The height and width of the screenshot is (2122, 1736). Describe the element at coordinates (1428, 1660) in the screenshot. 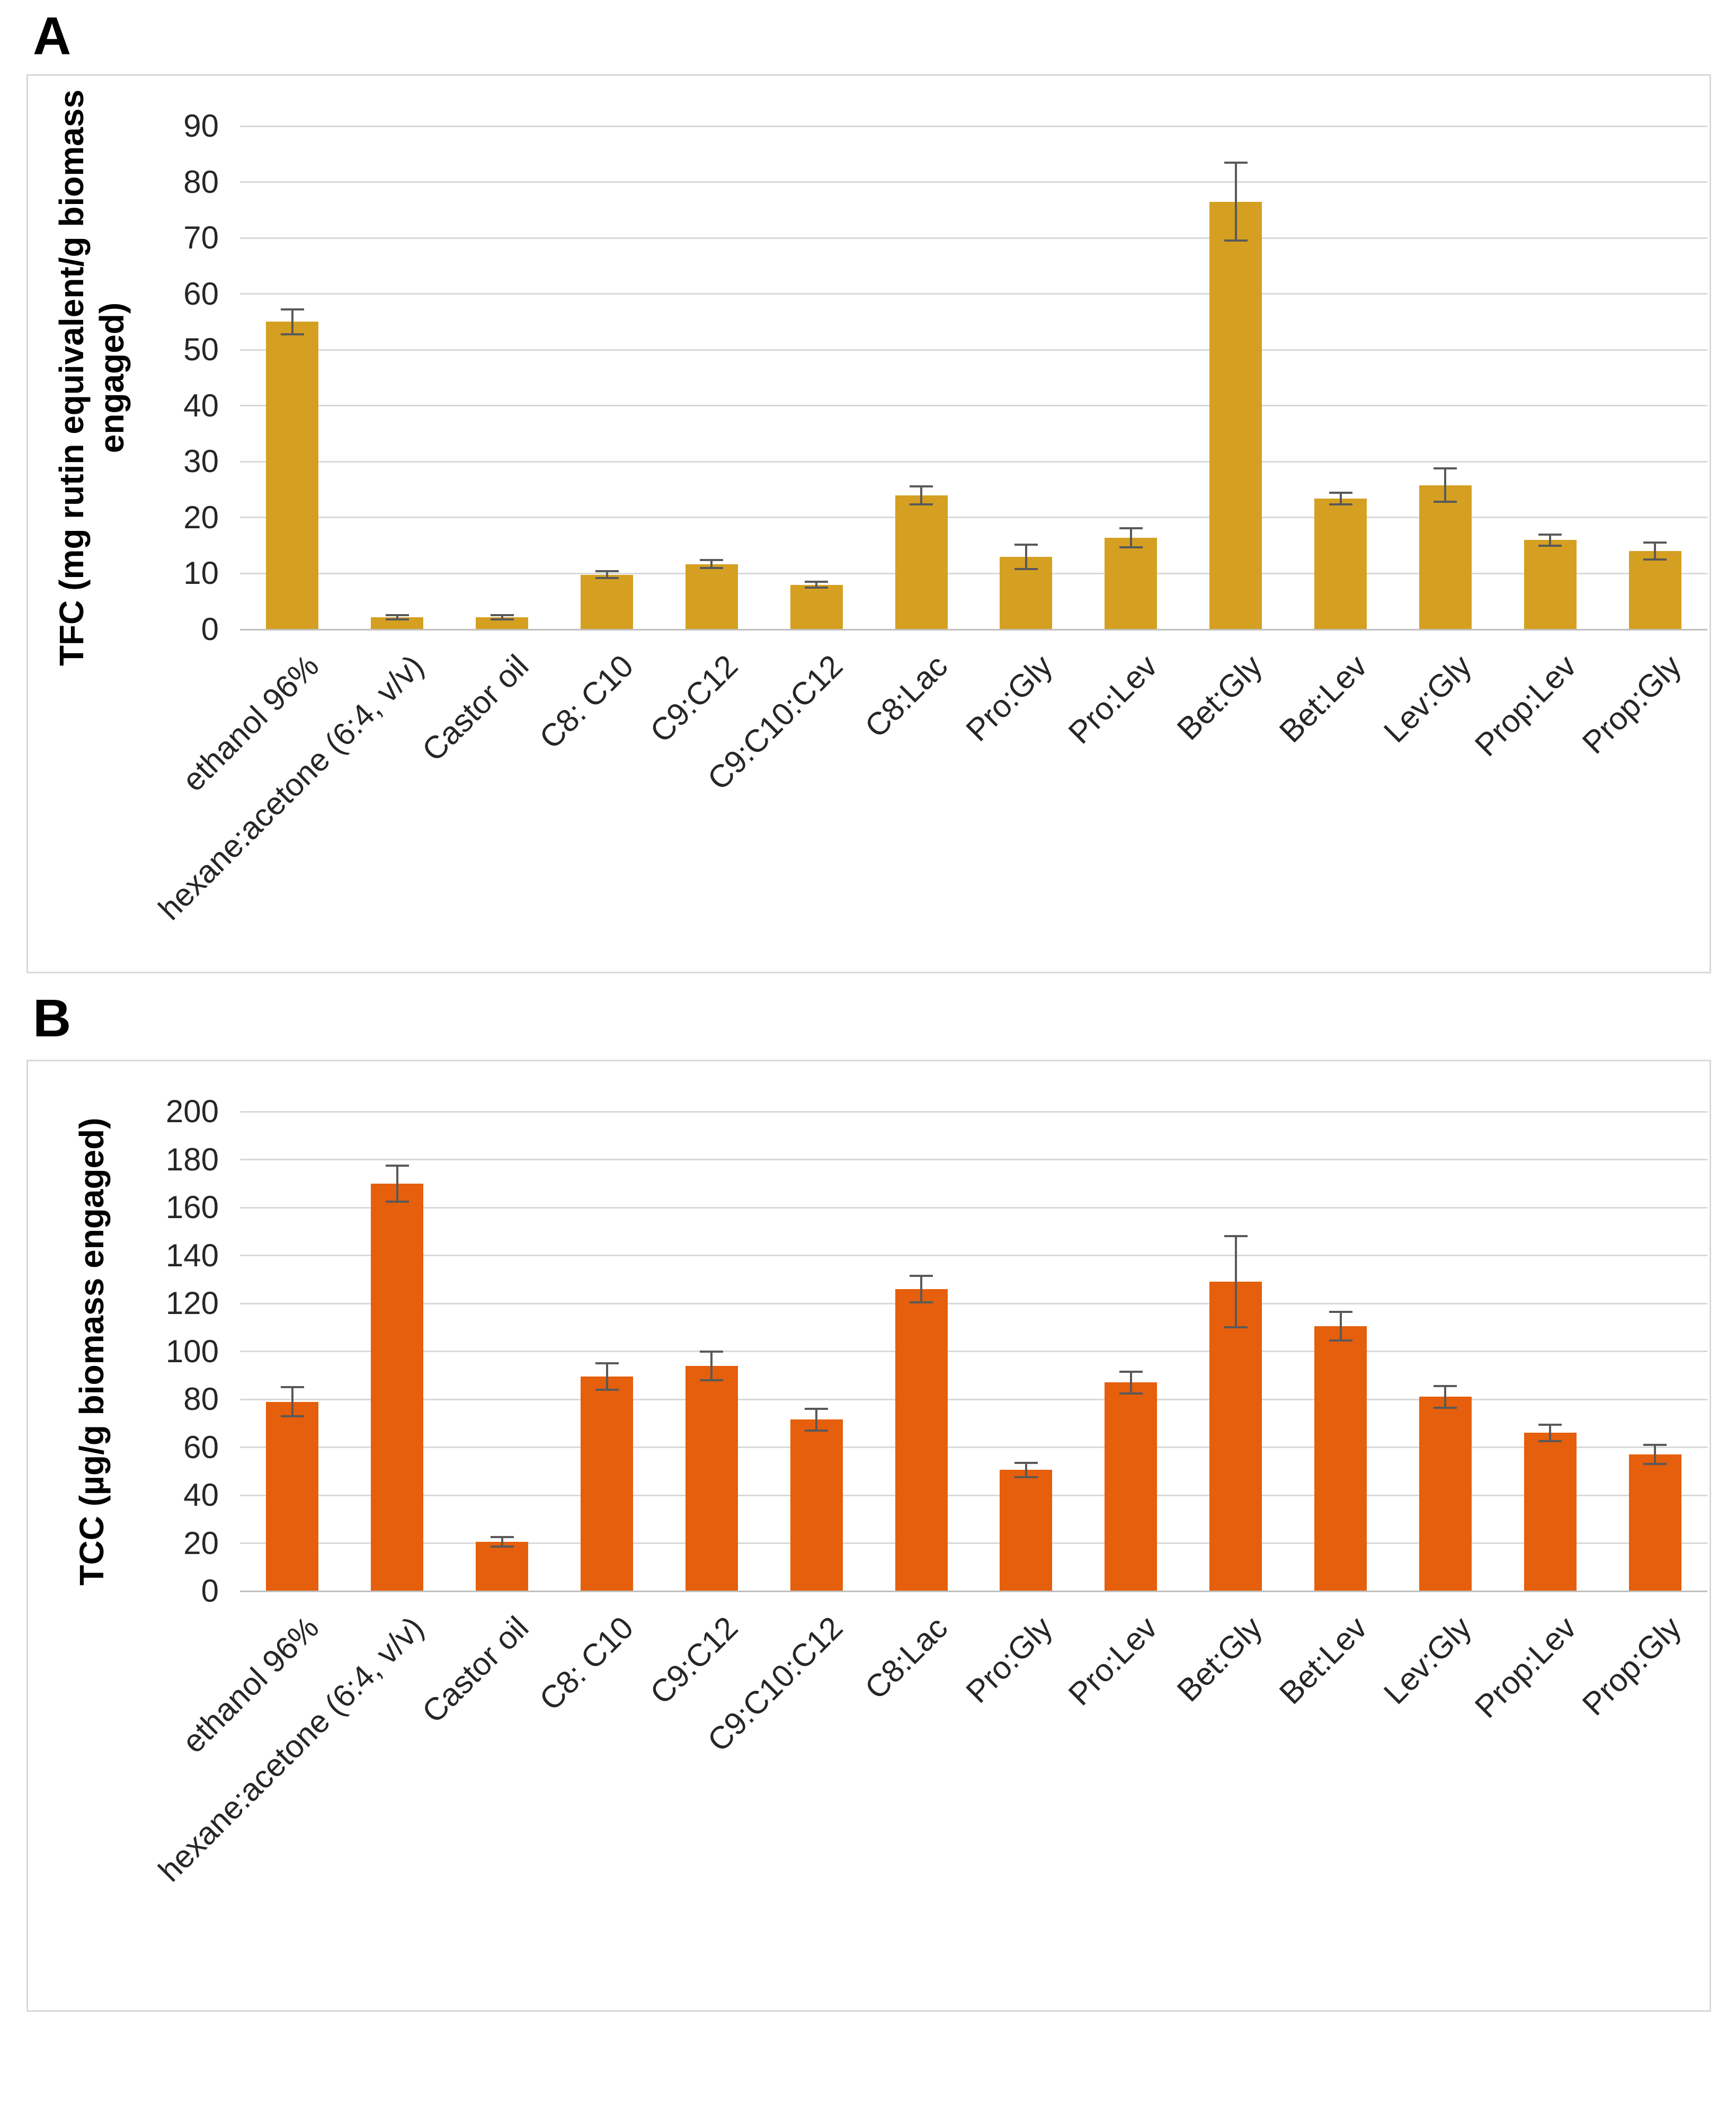

I see `x-category-label: Lev:Gly` at that location.